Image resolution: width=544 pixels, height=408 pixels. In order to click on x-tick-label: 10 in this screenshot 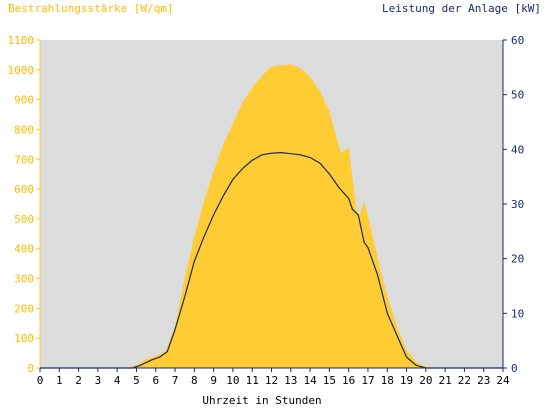, I will do `click(232, 380)`.